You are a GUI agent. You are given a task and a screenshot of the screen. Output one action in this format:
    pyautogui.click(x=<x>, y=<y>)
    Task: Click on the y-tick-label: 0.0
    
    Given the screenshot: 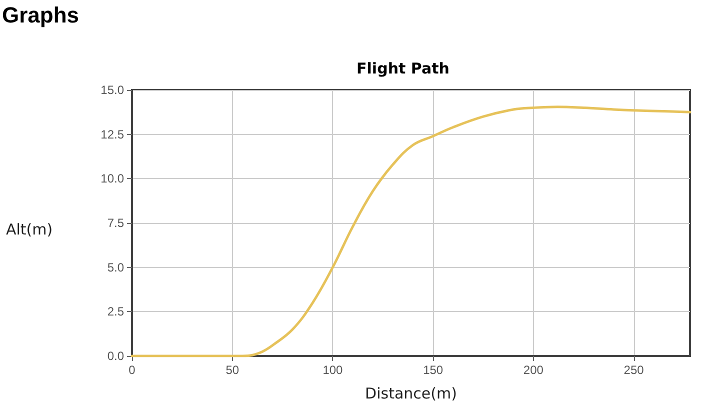 What is the action you would take?
    pyautogui.click(x=115, y=356)
    